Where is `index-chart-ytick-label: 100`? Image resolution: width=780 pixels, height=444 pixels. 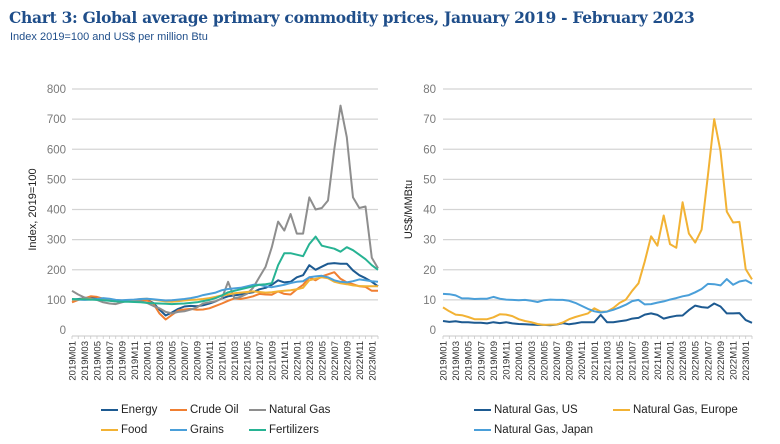
index-chart-ytick-label: 100 is located at coordinates (56, 301).